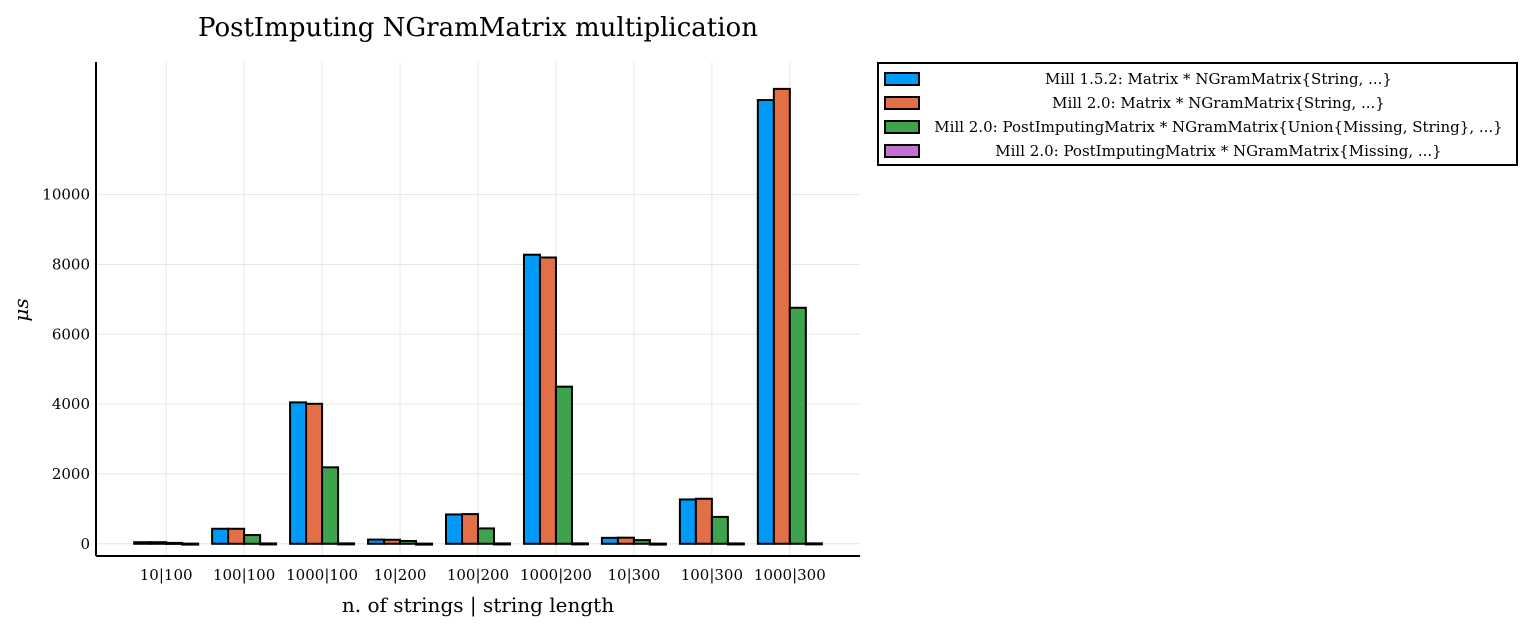 This screenshot has width=1528, height=634. Describe the element at coordinates (790, 575) in the screenshot. I see `x-tick-label: 1000|300` at that location.